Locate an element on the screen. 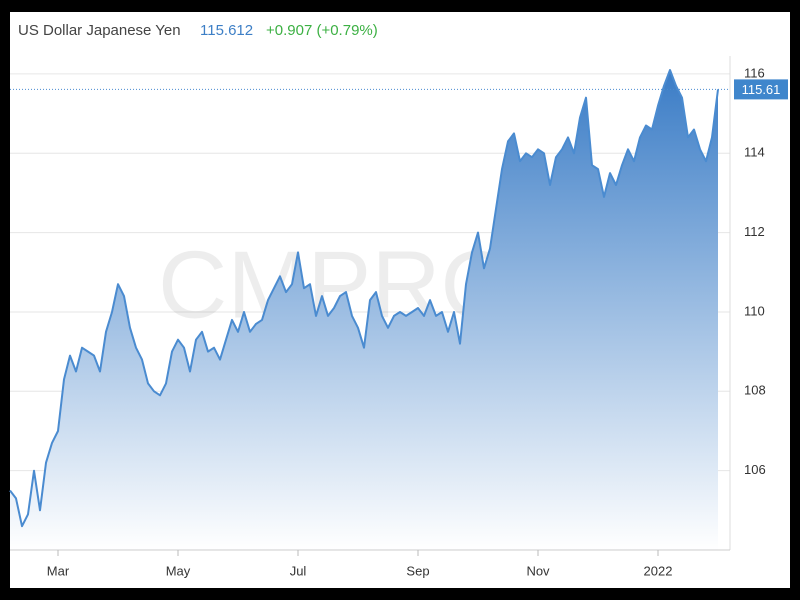  current-price-label: 115.61 is located at coordinates (761, 89).